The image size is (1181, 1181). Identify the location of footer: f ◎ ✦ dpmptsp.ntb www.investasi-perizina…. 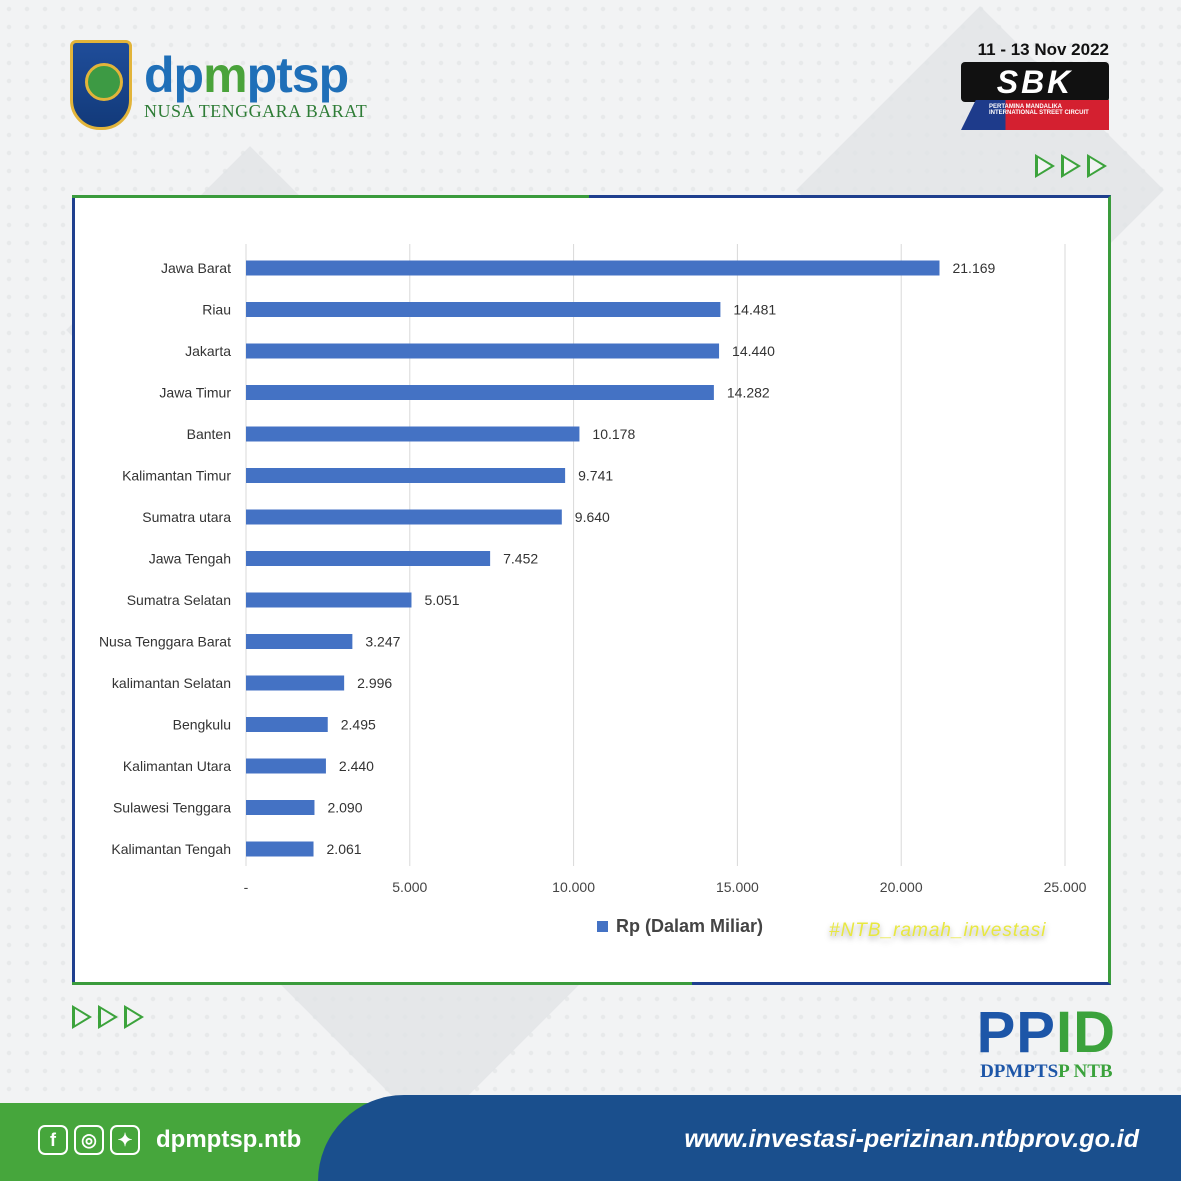
(590, 1138).